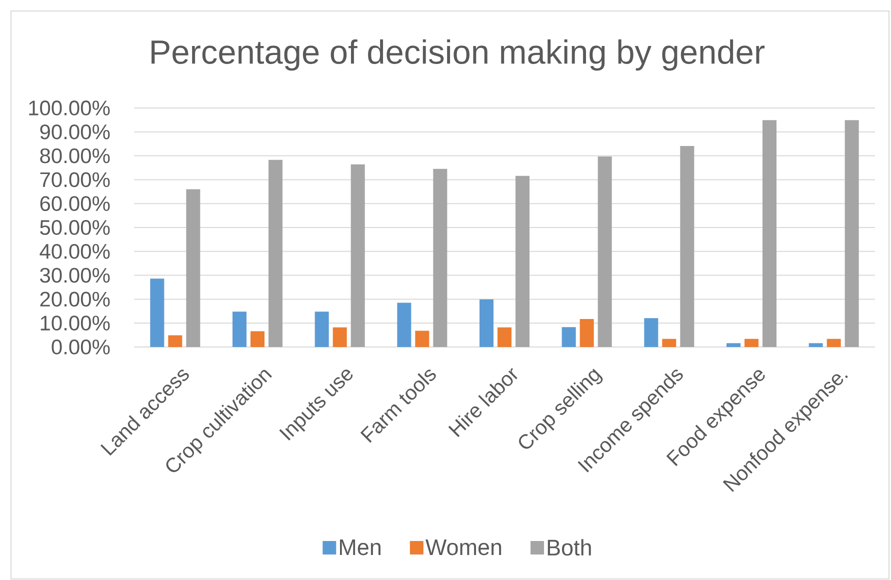 This screenshot has height=580, width=891. I want to click on chart-title: Percentage of decision making by gender, so click(458, 55).